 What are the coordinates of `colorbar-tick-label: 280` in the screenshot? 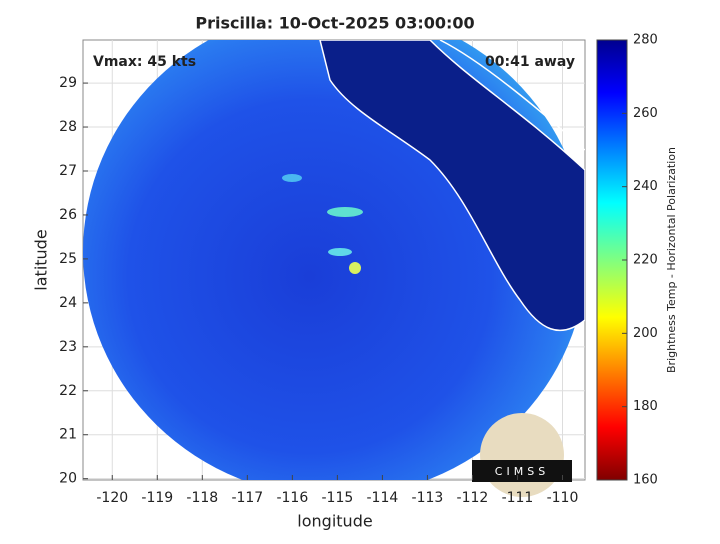 It's located at (645, 40).